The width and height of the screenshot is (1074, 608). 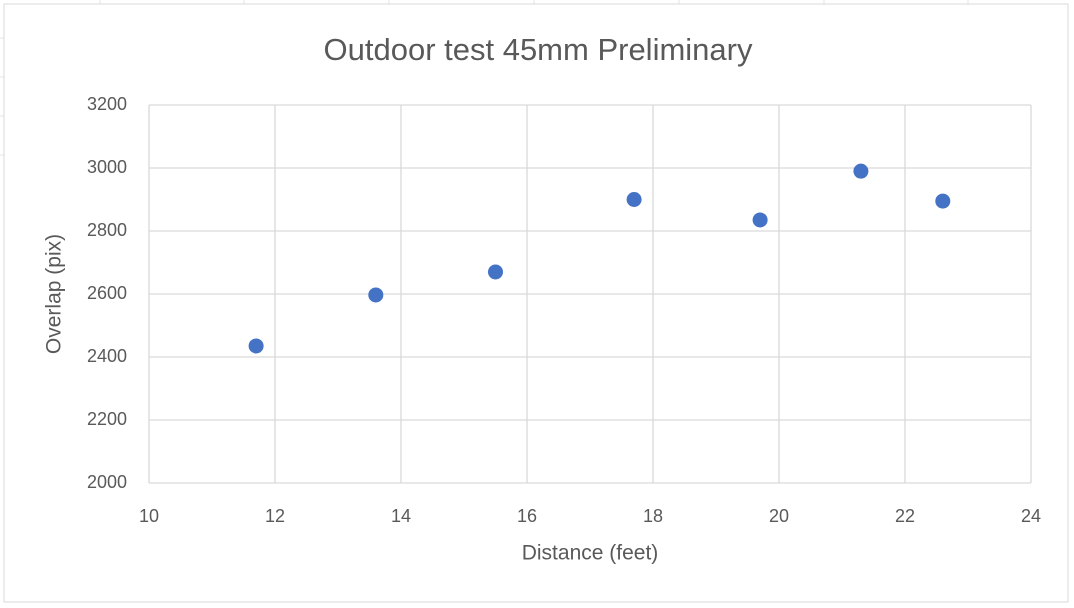 I want to click on x-tick-label: 22, so click(x=905, y=516).